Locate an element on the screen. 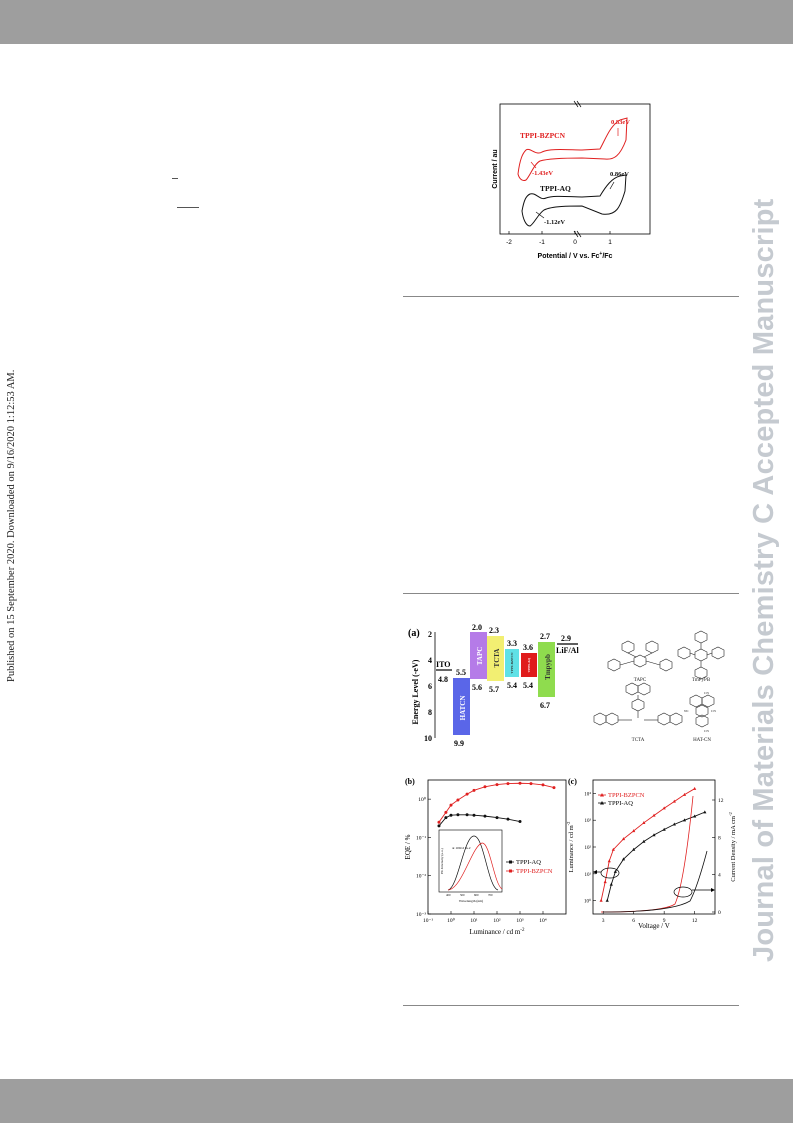 Image resolution: width=793 pixels, height=1123 pixels. layer-bzpcn is located at coordinates (512, 663).